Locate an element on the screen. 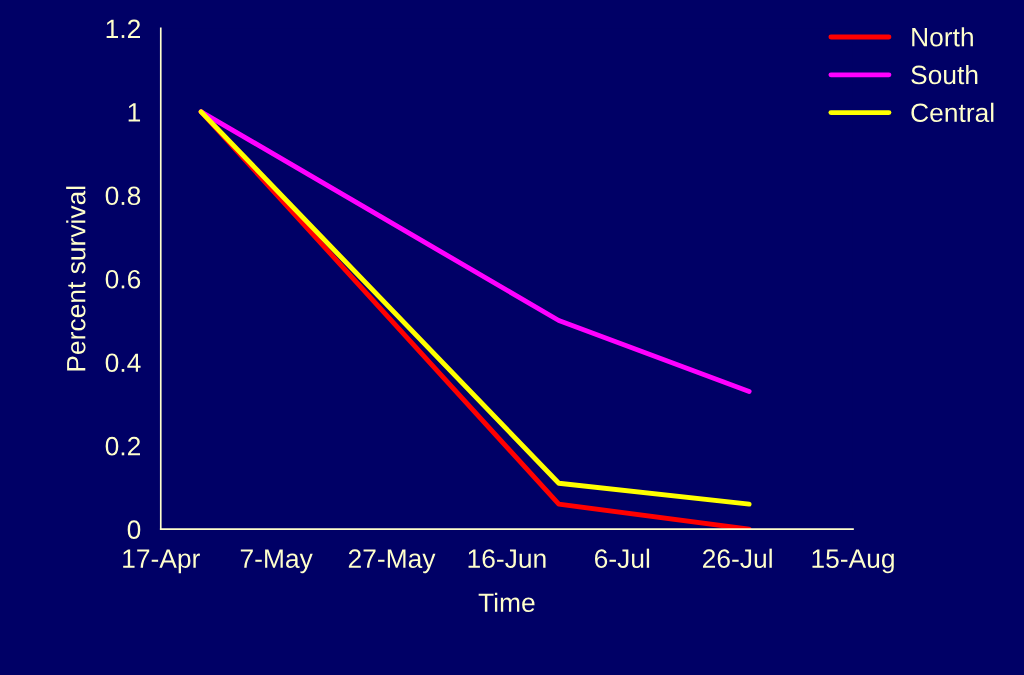  y-tick-label: 1.2 is located at coordinates (123, 28).